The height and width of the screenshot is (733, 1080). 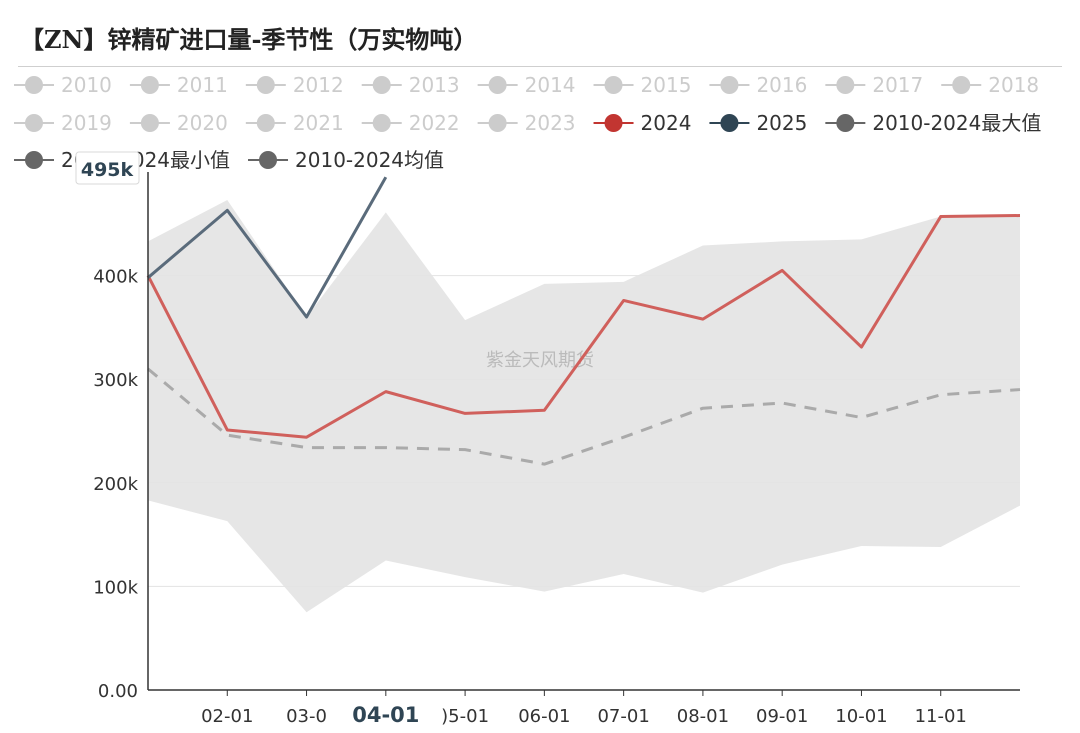 I want to click on legend-label: 2016, so click(x=781, y=85).